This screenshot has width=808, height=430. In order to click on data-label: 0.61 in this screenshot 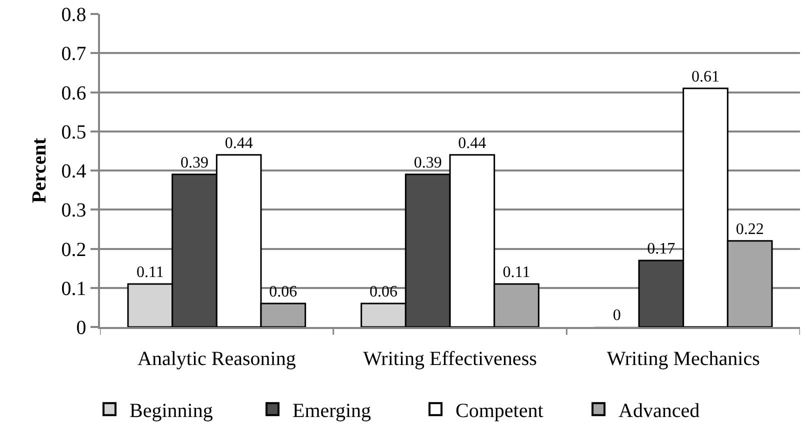, I will do `click(706, 77)`.